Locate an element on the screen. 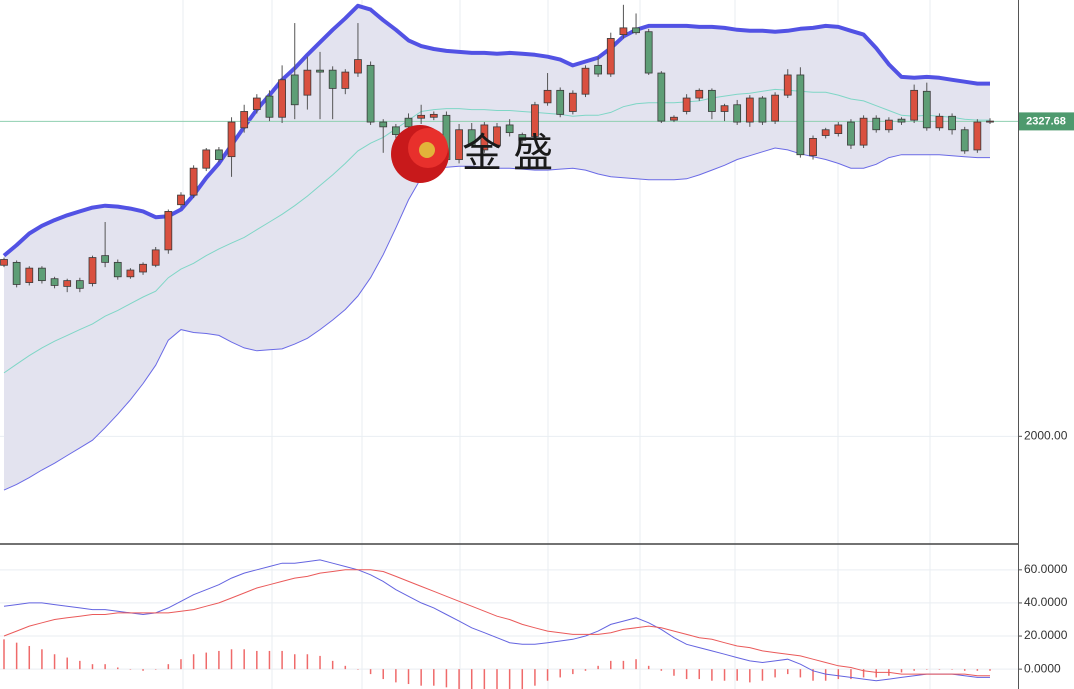 The width and height of the screenshot is (1074, 689). y-tick-label: 20.0000 is located at coordinates (1046, 635).